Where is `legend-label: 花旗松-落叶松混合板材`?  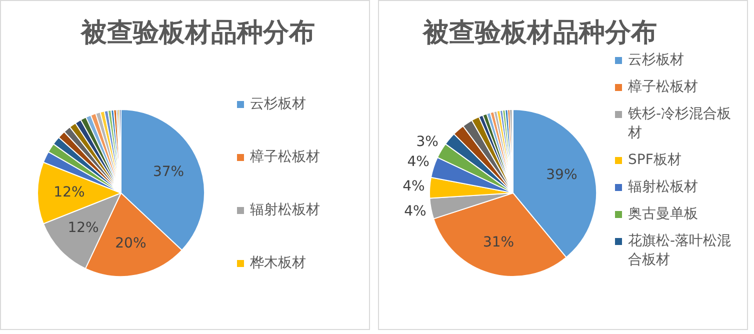 legend-label: 花旗松-落叶松混合板材 is located at coordinates (680, 251).